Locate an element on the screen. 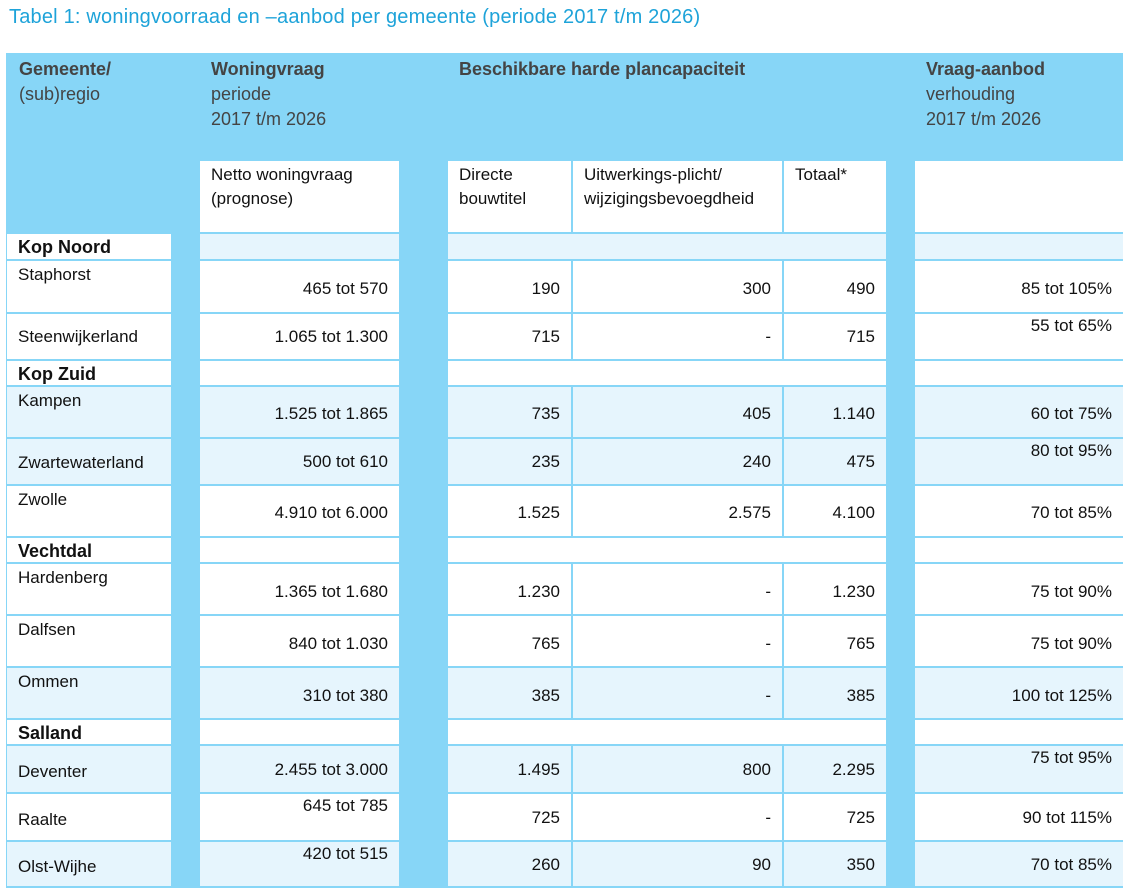  cell-totaal: 490 is located at coordinates (835, 286).